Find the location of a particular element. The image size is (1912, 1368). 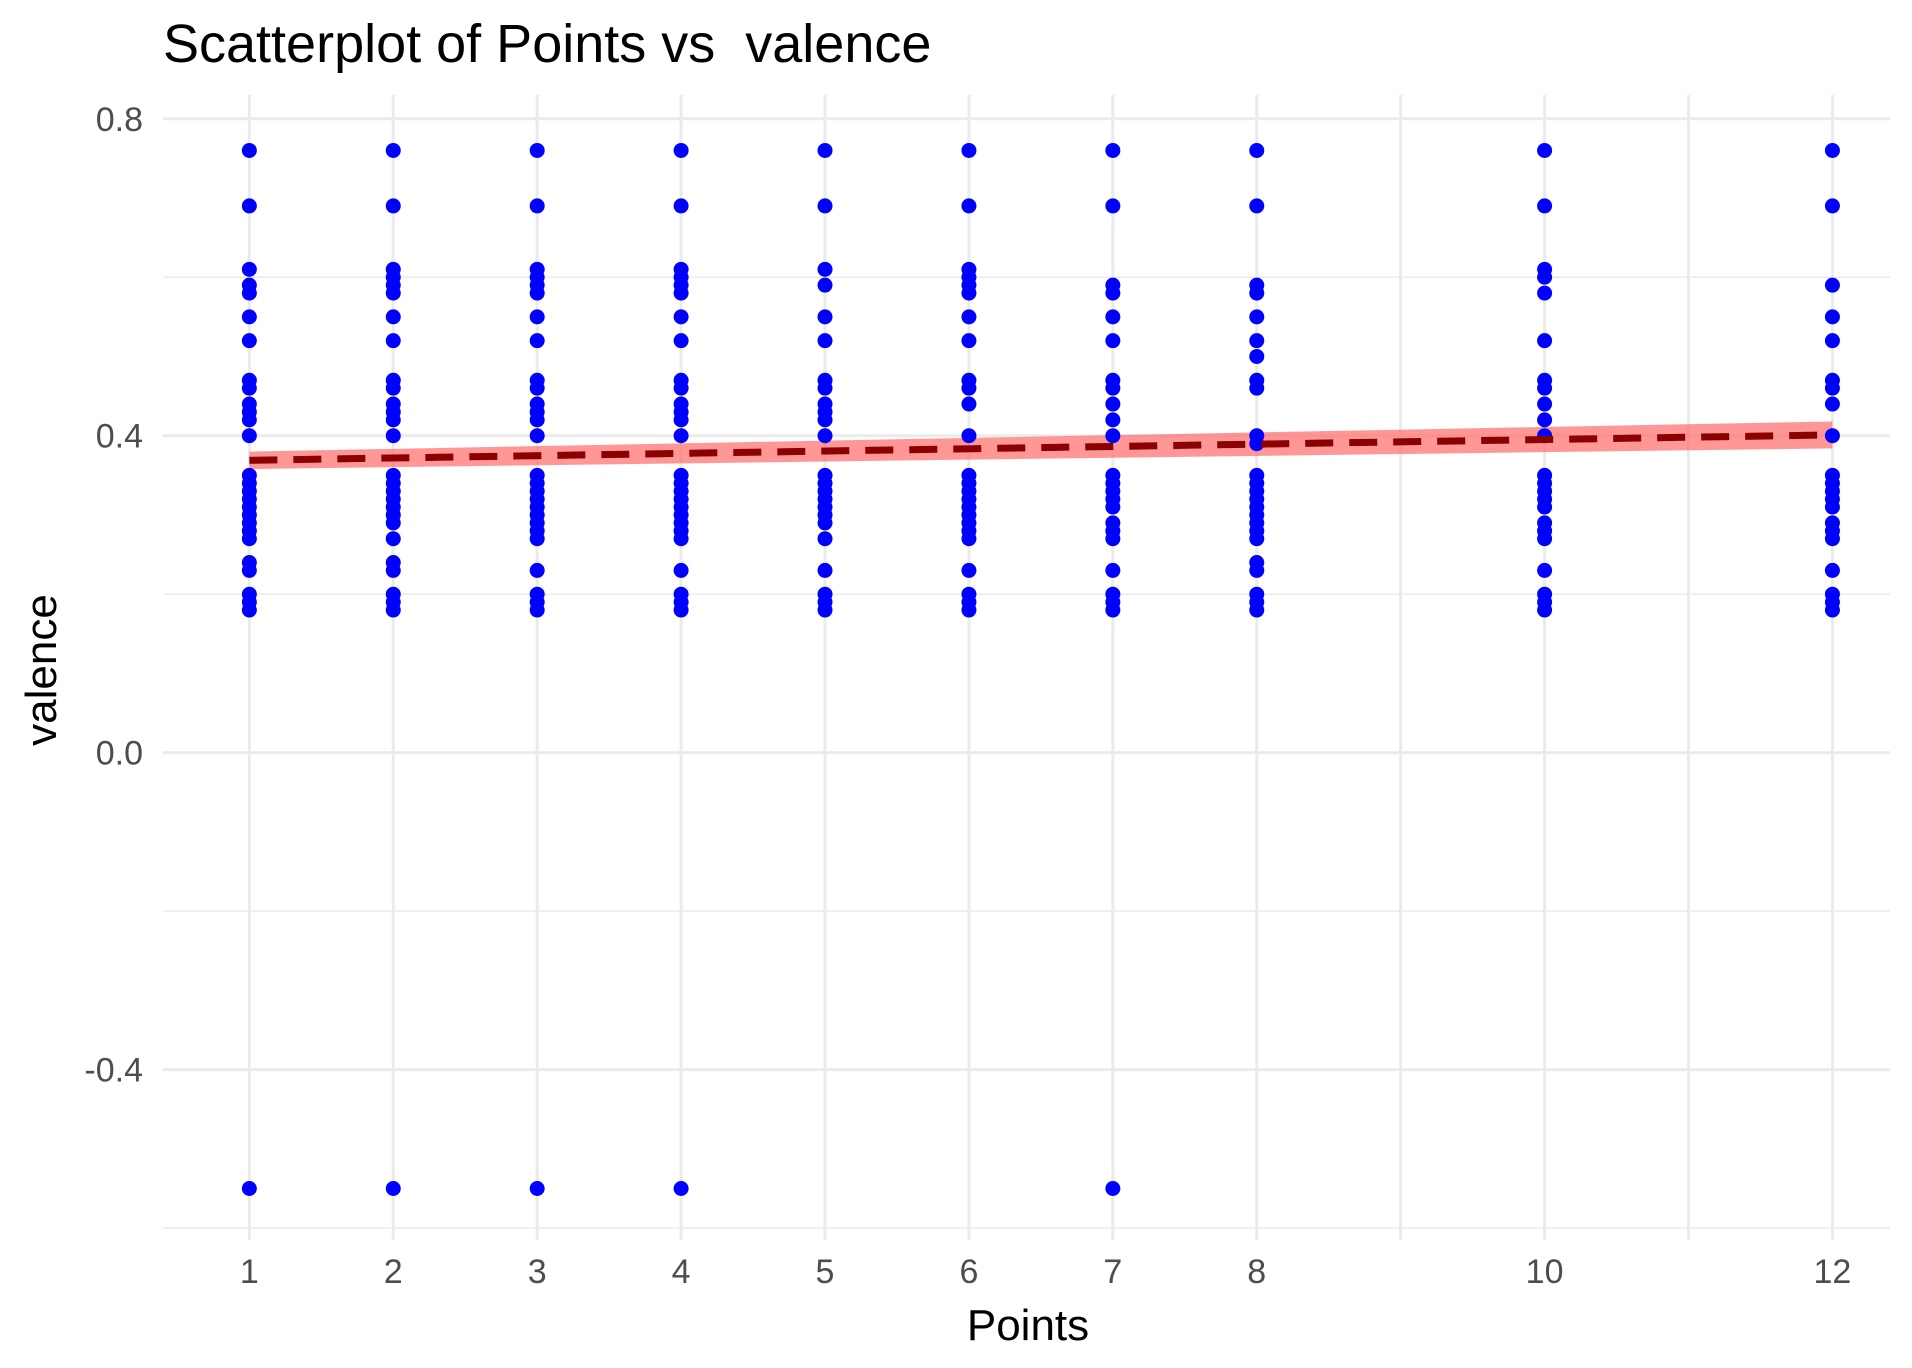

x-tick-label: 6 is located at coordinates (968, 1272).